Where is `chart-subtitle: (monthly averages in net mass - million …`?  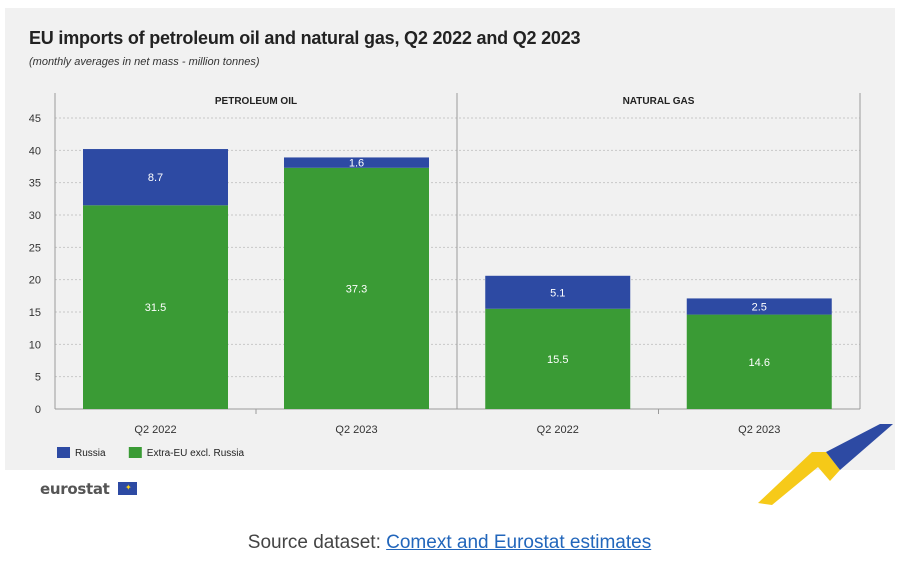
chart-subtitle: (monthly averages in net mass - million … is located at coordinates (144, 62).